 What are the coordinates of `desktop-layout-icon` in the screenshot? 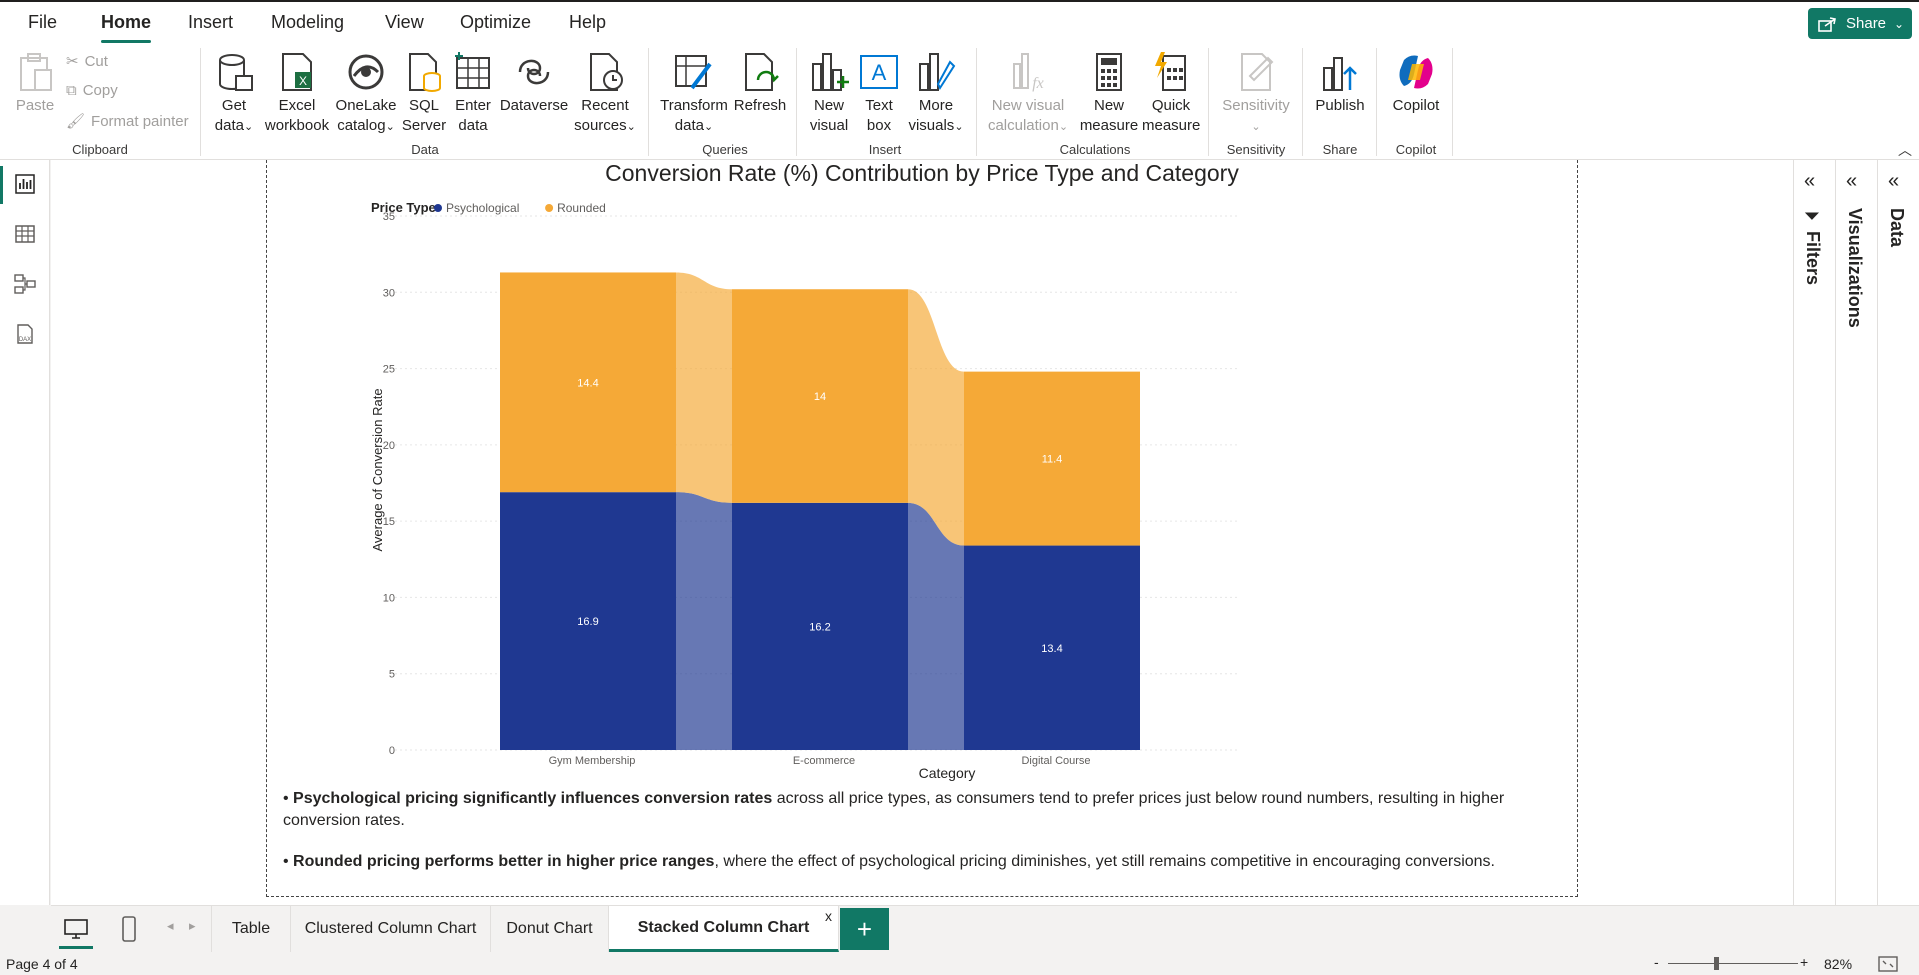 It's located at (76, 929).